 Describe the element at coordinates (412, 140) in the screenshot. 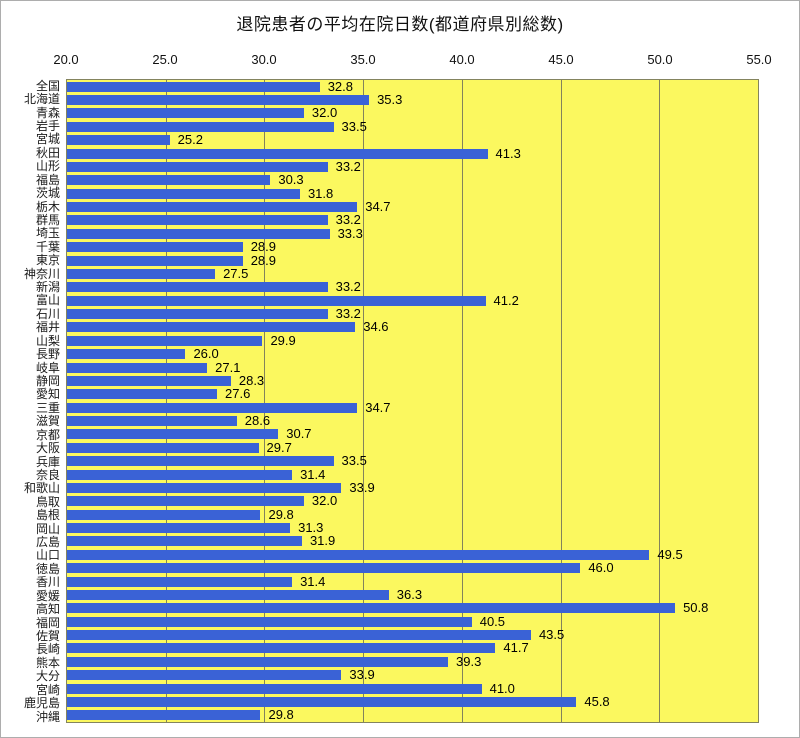

I see `bar-row: 25.2` at that location.